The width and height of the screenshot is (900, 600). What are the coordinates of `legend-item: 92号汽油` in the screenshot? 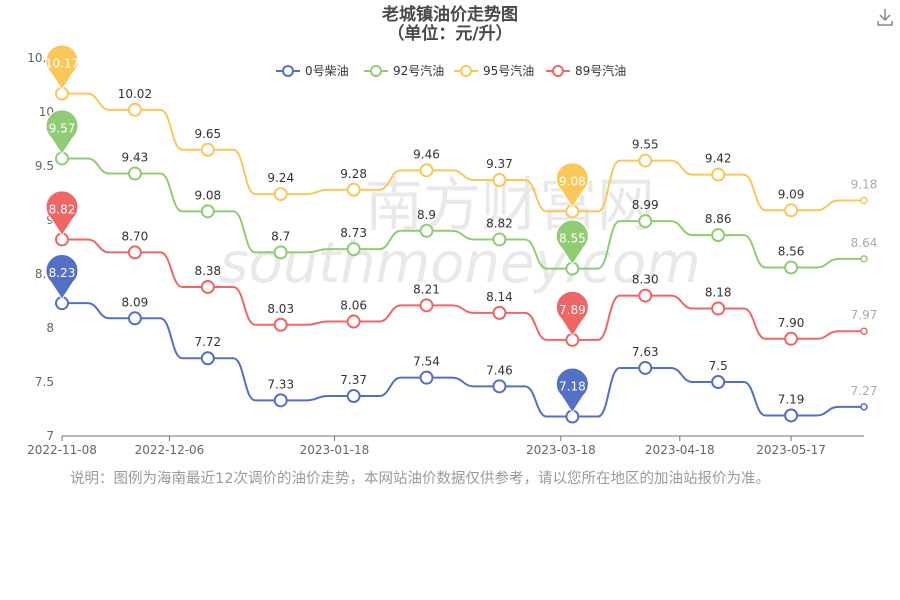 It's located at (404, 70).